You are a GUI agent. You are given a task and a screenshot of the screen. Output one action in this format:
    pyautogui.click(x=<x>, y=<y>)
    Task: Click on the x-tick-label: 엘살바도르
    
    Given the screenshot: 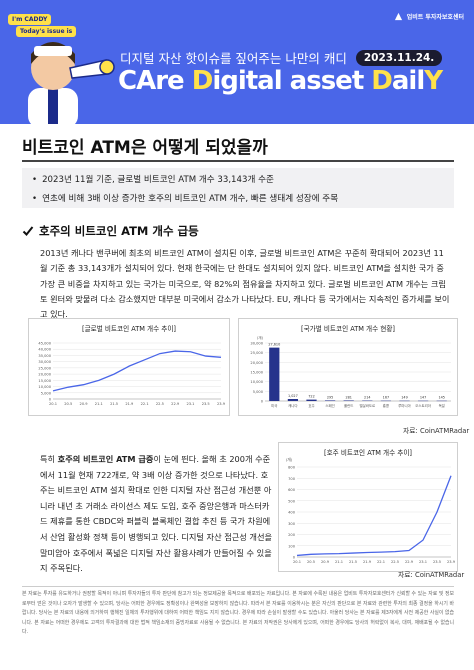 What is the action you would take?
    pyautogui.click(x=367, y=405)
    